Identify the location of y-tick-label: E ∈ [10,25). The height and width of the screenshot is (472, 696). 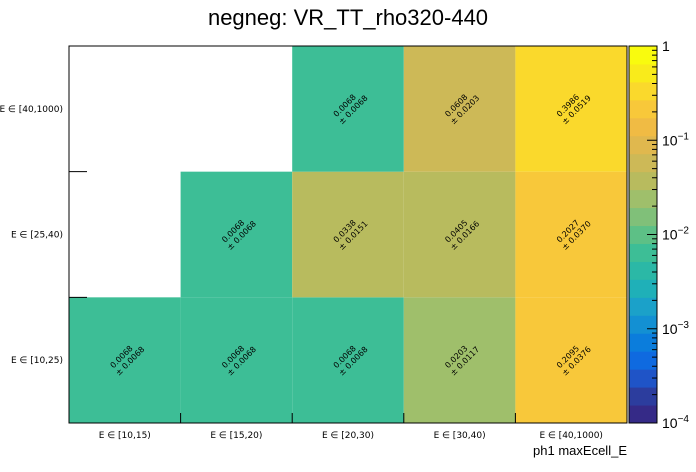
(37, 361).